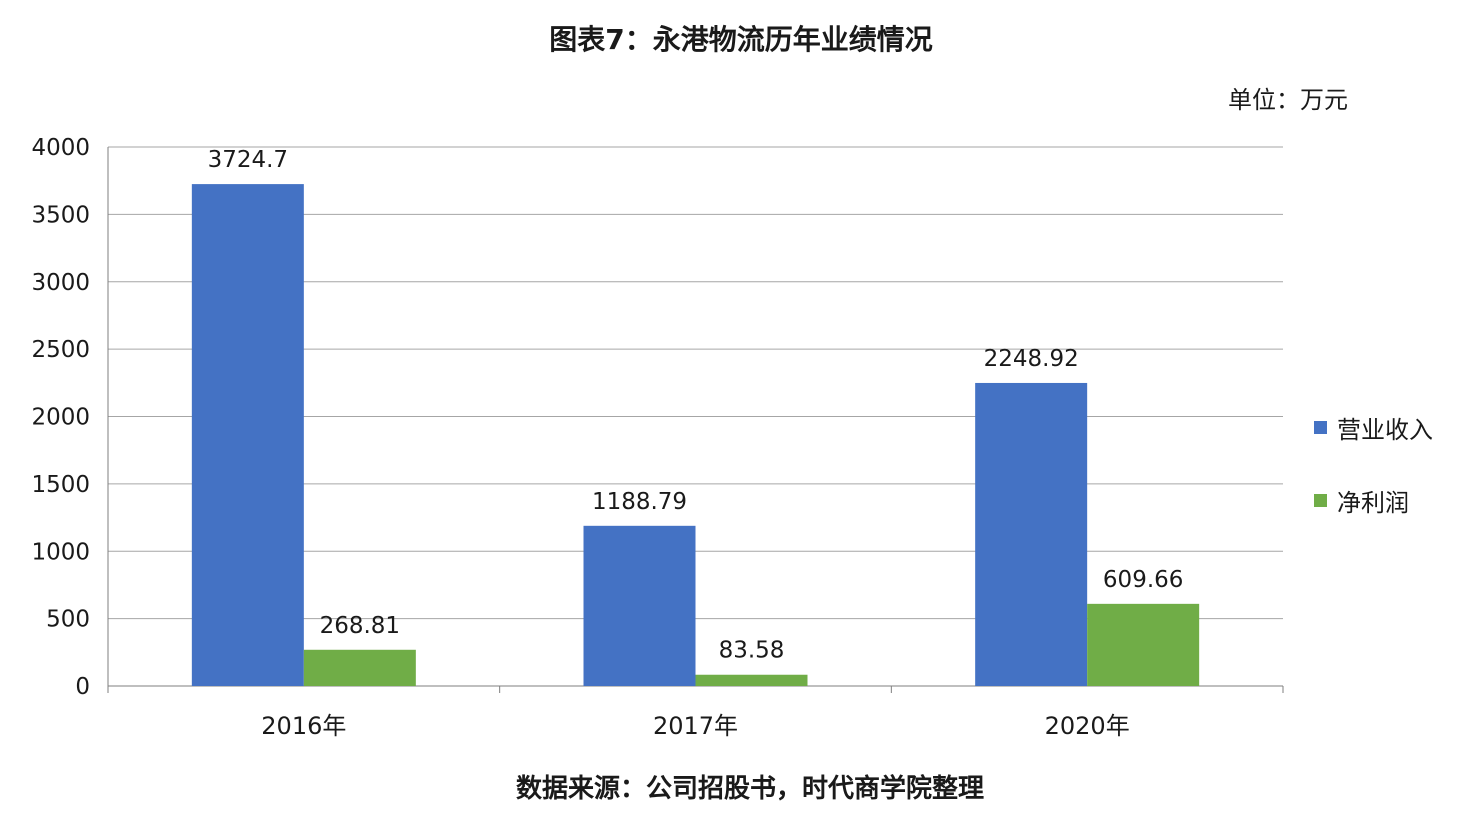  What do you see at coordinates (1320, 500) in the screenshot?
I see `legend-swatch-net-profit` at bounding box center [1320, 500].